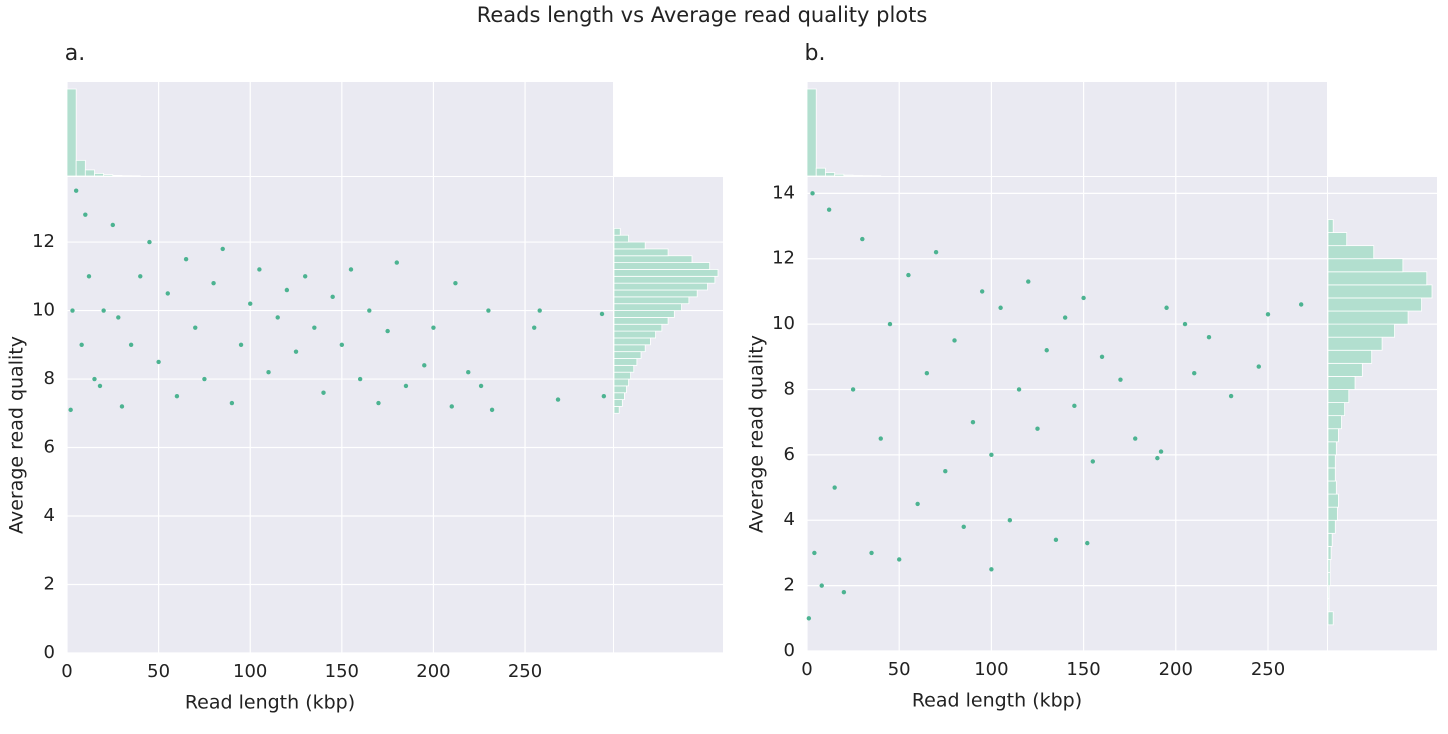  Describe the element at coordinates (525, 671) in the screenshot. I see `x-tick-label: 250` at that location.